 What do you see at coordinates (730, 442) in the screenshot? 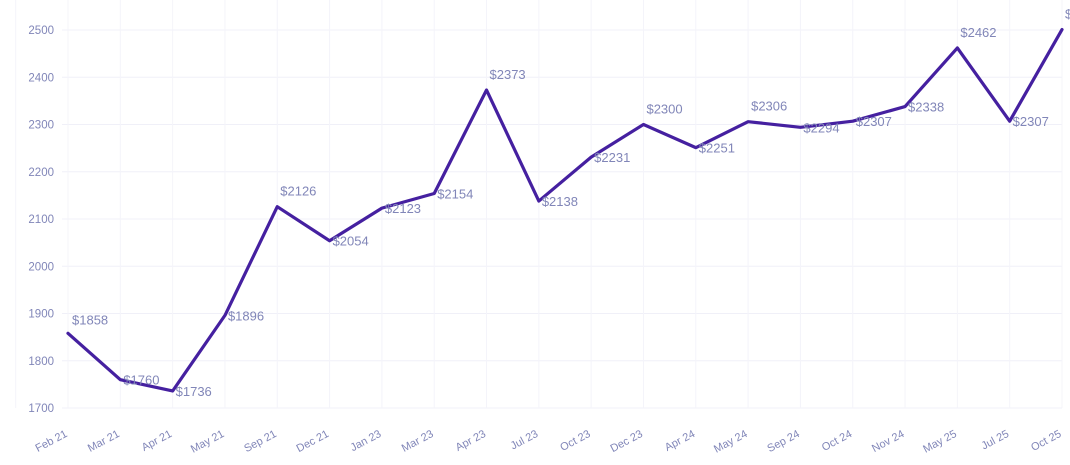
I see `x-axis-tick-label: May 24` at bounding box center [730, 442].